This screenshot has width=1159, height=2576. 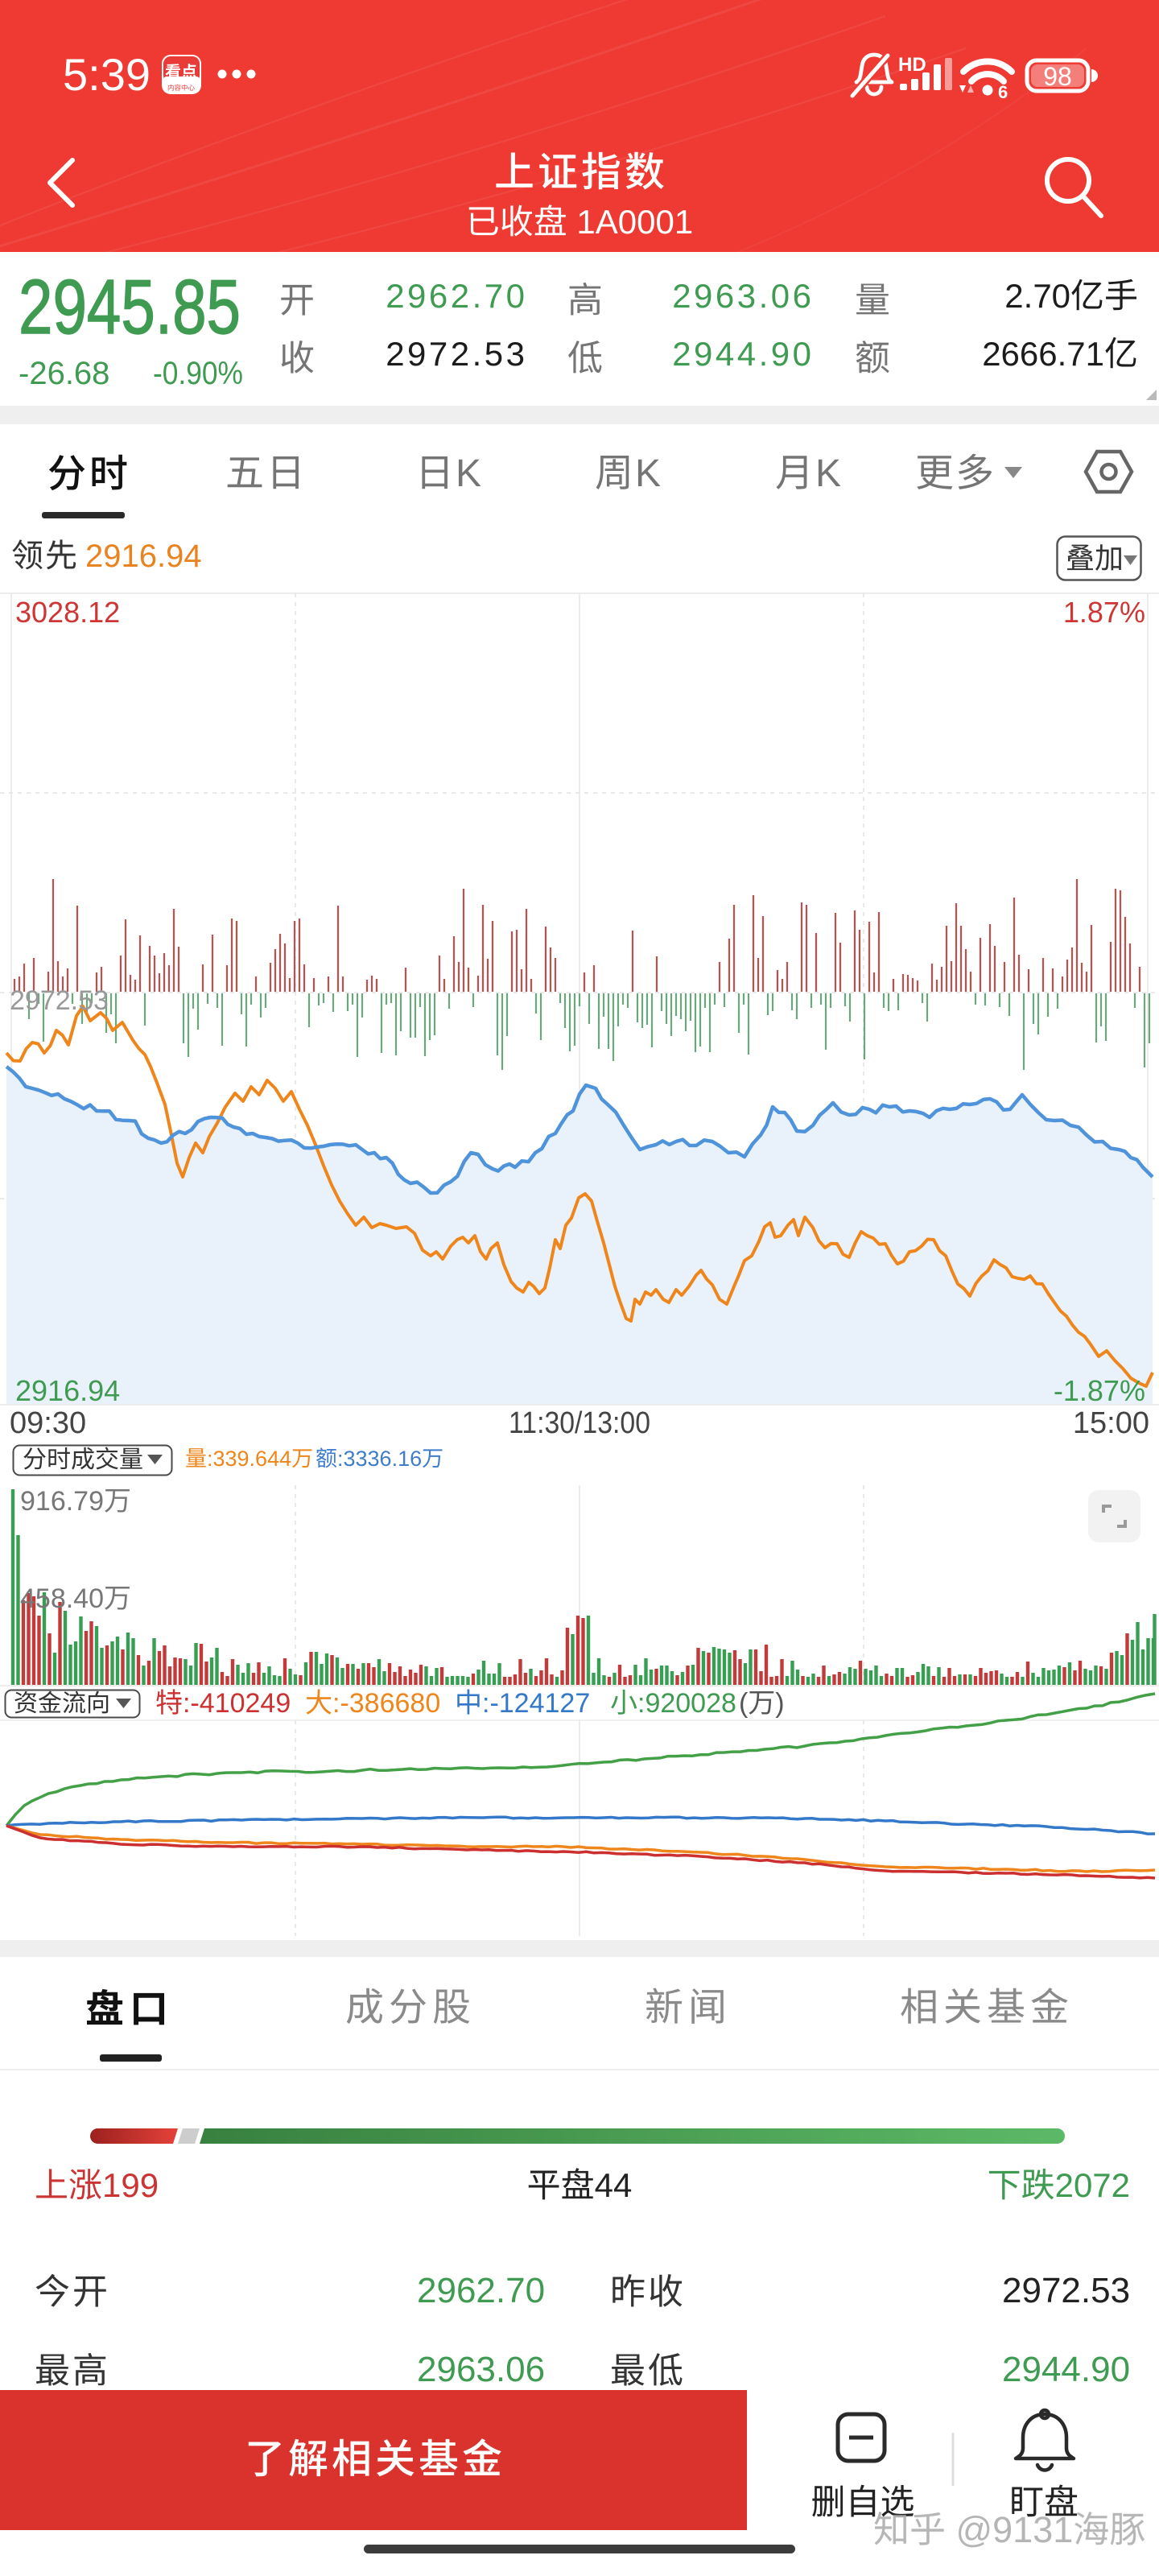 What do you see at coordinates (686, 1703) in the screenshot?
I see `svg-text: :920028` at bounding box center [686, 1703].